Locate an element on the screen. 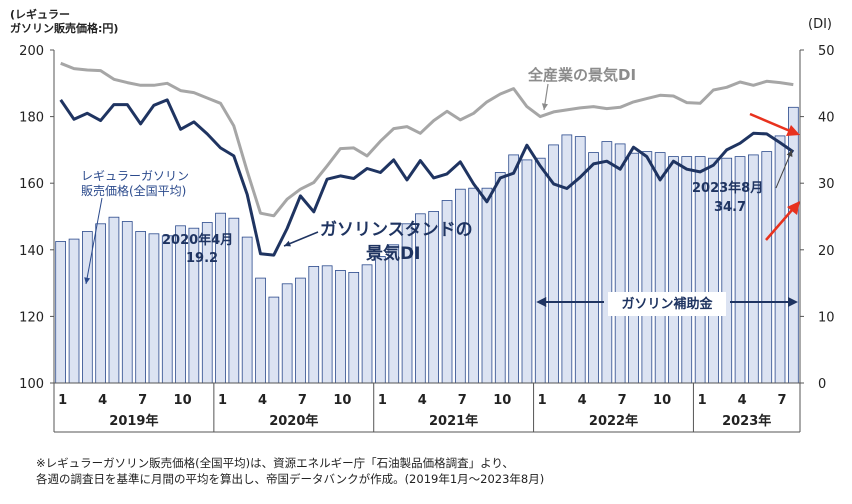  navy-series-label-line1: ガソリンスタンドの is located at coordinates (396, 230).